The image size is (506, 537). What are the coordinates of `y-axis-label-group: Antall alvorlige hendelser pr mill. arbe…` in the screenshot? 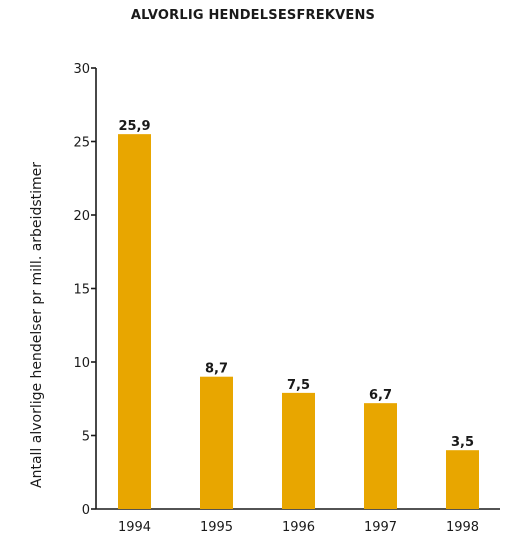 It's located at (37, 325).